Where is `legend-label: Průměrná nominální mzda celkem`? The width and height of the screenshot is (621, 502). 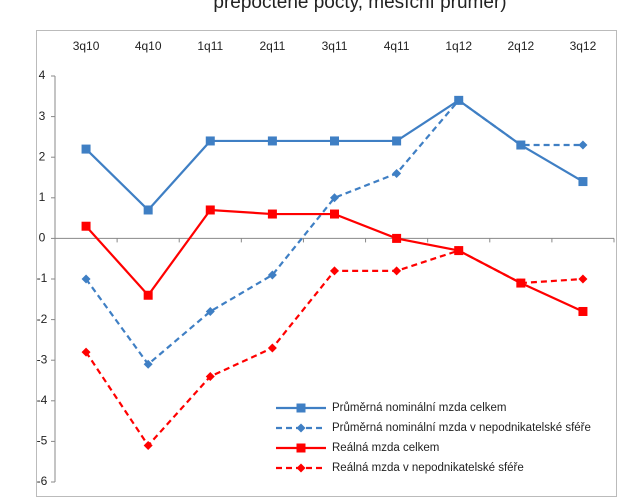 legend-label: Průměrná nominální mzda celkem is located at coordinates (419, 408).